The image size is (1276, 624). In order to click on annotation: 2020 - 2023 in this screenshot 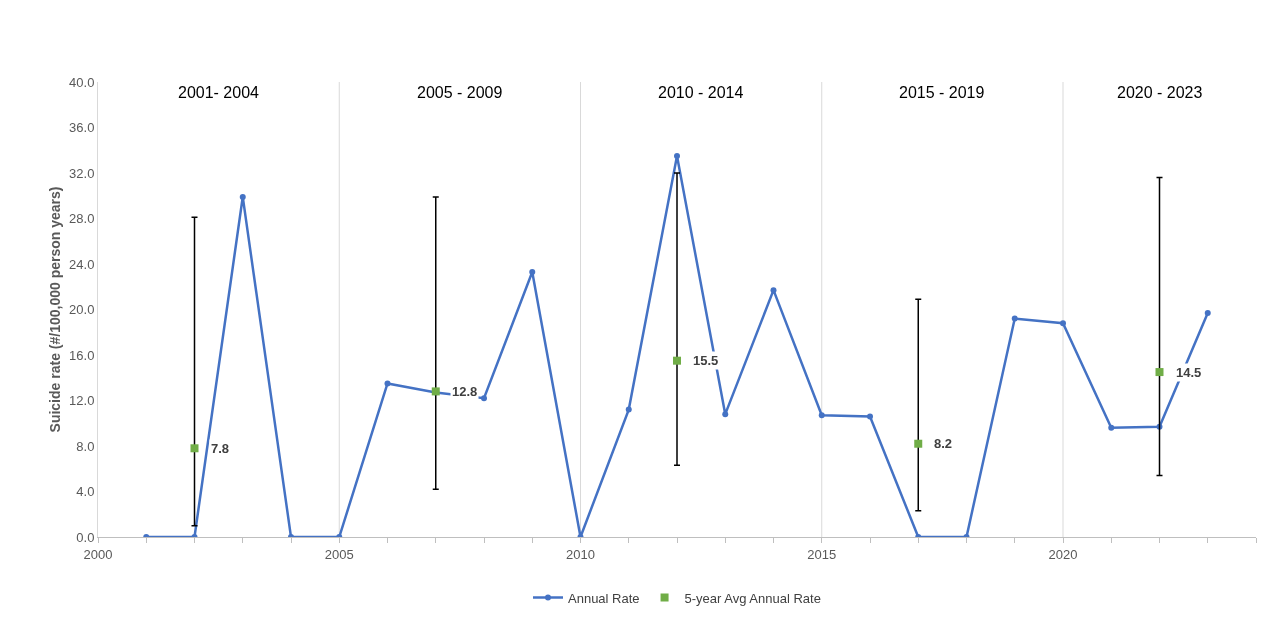, I will do `click(1160, 92)`.